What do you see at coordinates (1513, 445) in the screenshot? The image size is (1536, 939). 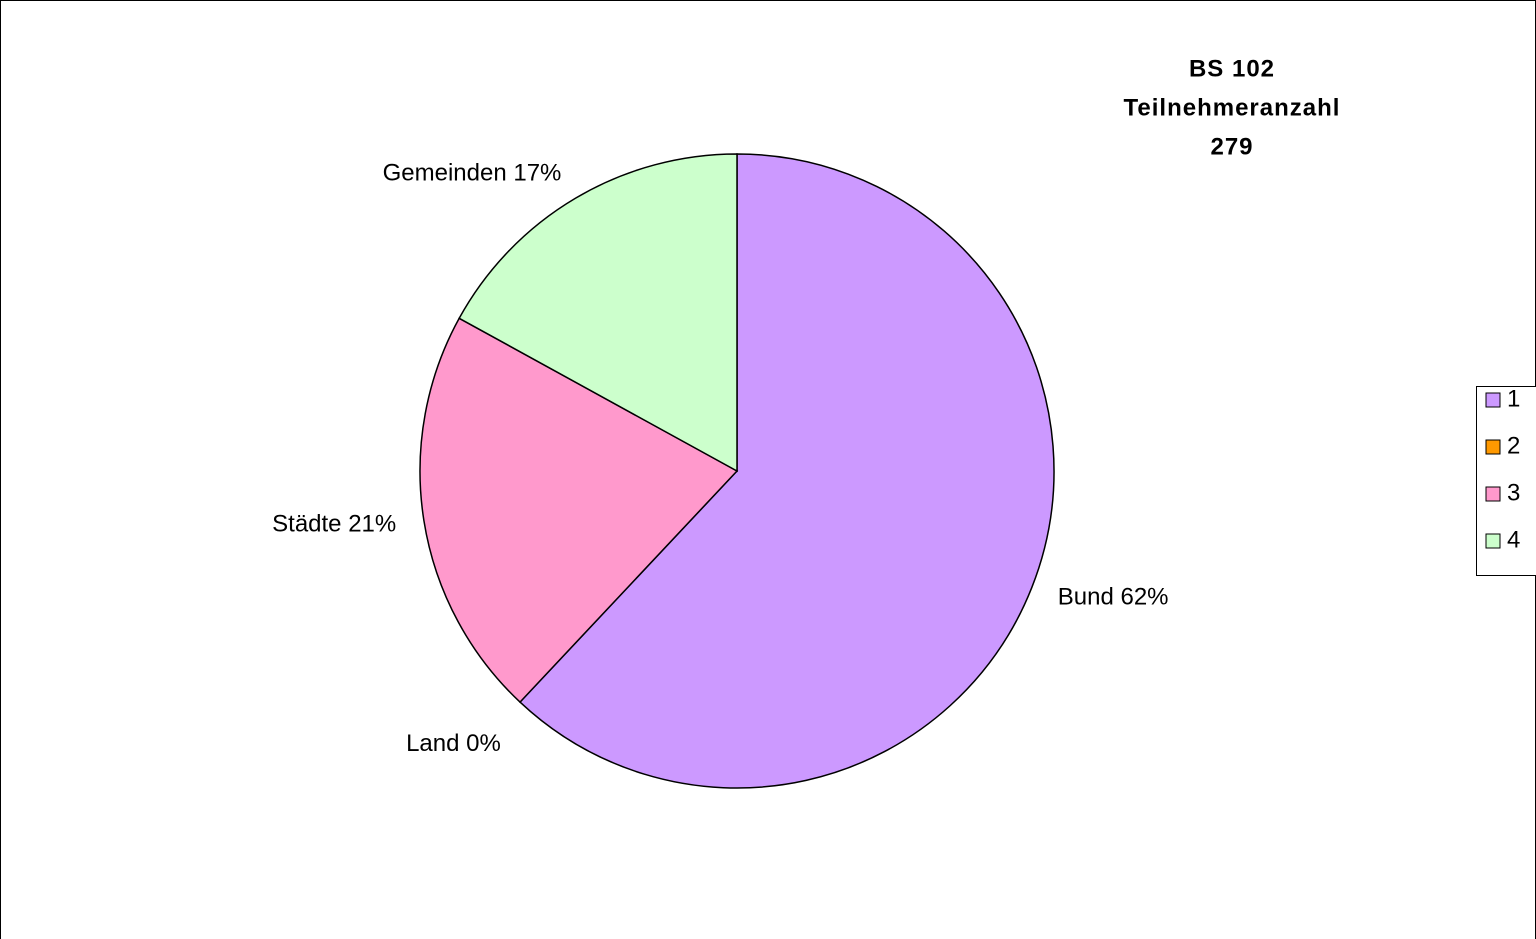 I see `legend-label: 2` at bounding box center [1513, 445].